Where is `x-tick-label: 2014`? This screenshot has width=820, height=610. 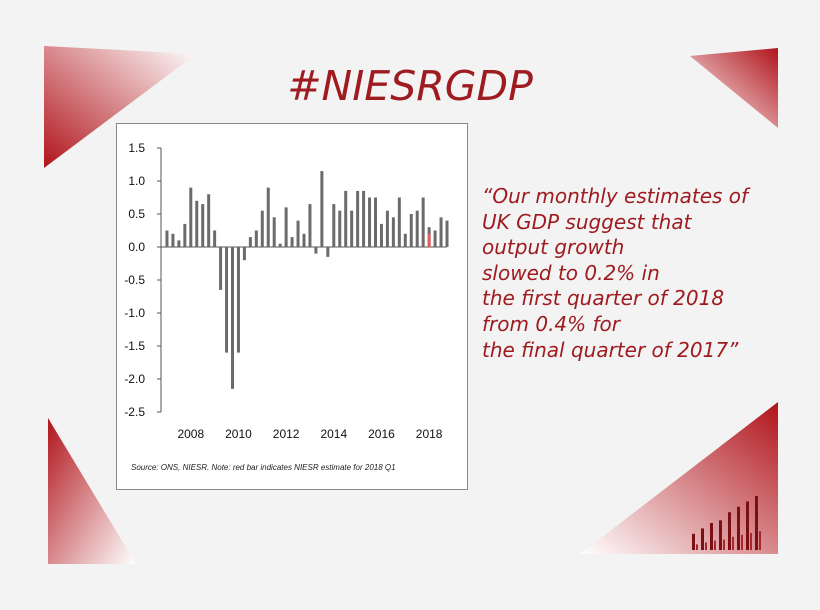 x-tick-label: 2014 is located at coordinates (333, 434).